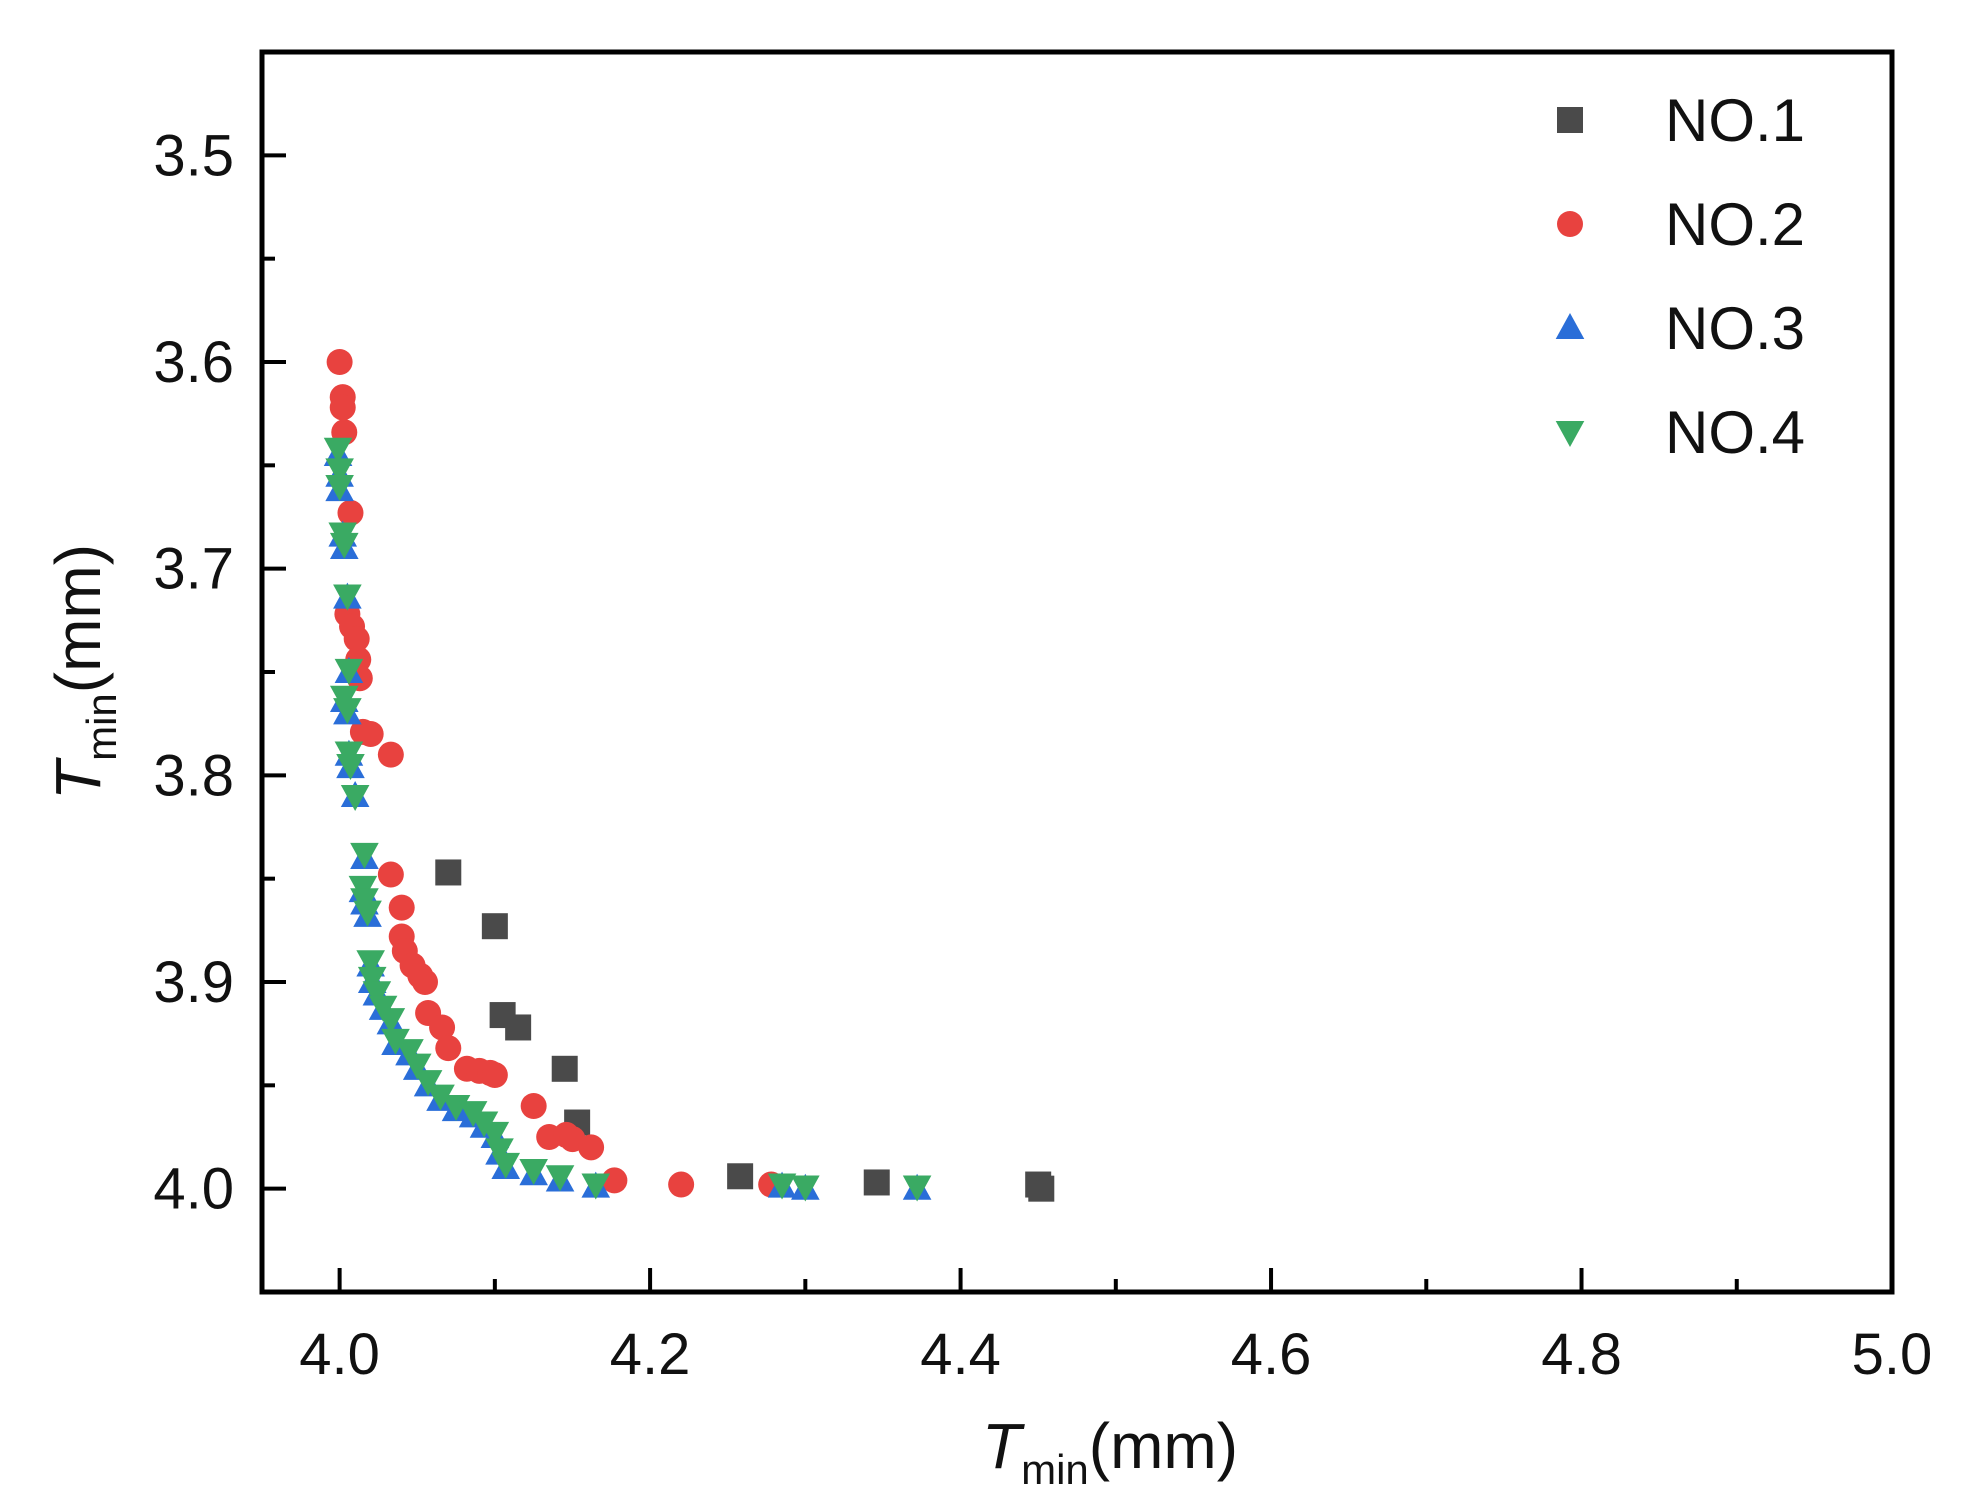 The width and height of the screenshot is (1967, 1512). What do you see at coordinates (193, 775) in the screenshot?
I see `y-tick-label: 3.8` at bounding box center [193, 775].